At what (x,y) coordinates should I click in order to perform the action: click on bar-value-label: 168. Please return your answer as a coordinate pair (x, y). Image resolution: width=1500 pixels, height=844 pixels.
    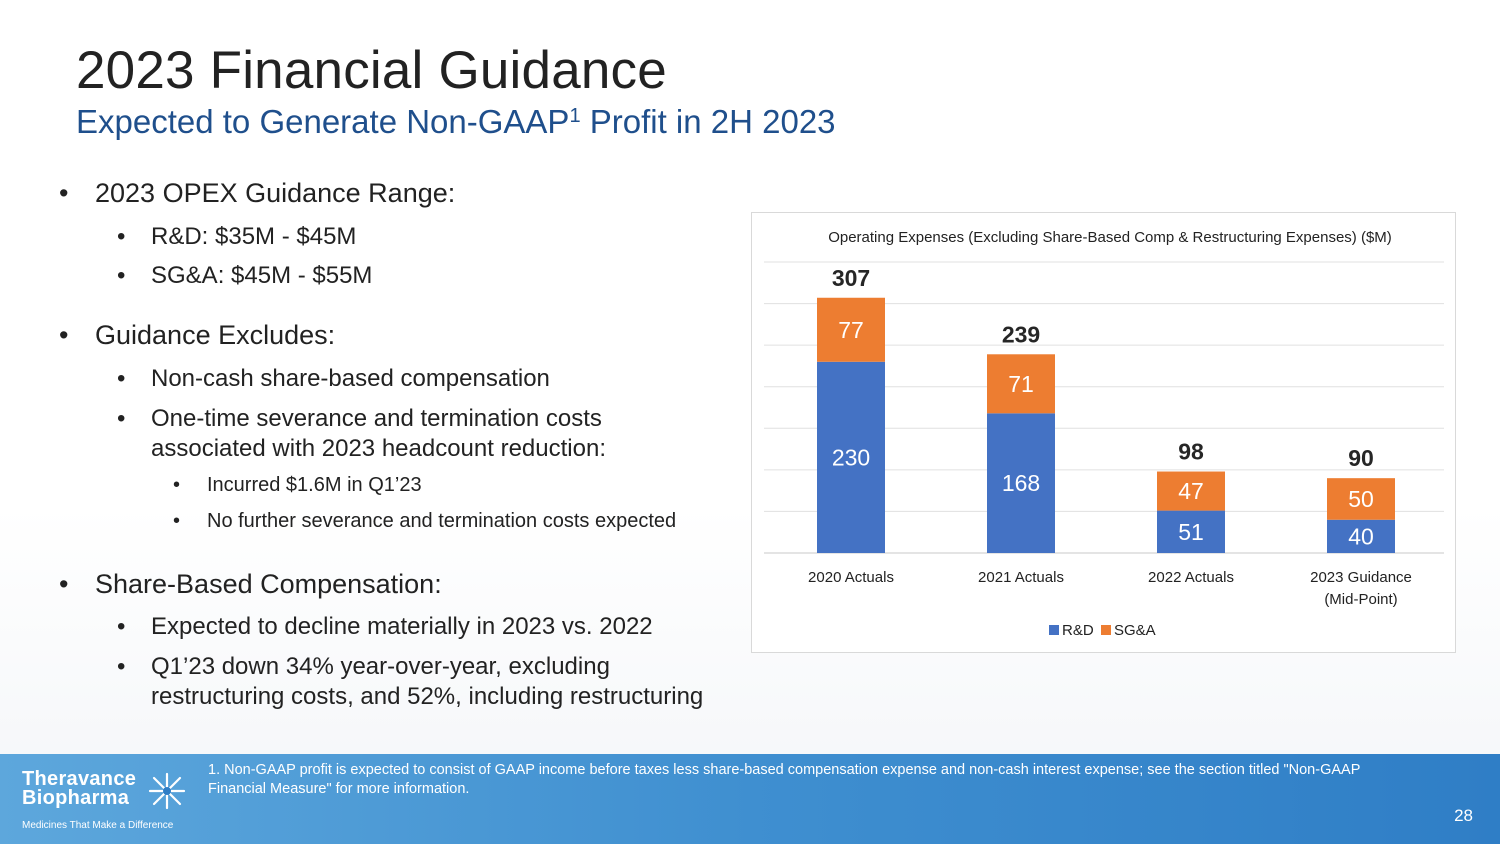
    Looking at the image, I should click on (1021, 483).